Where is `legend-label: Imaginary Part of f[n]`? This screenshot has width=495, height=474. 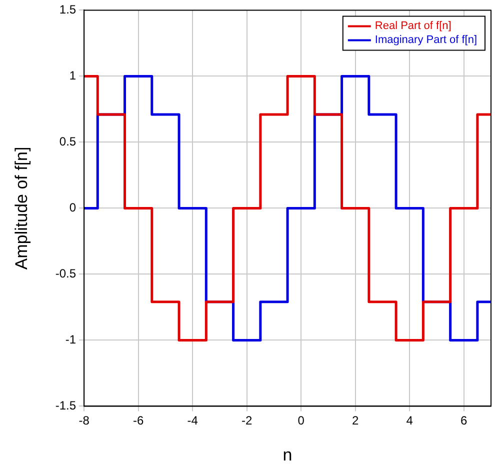
legend-label: Imaginary Part of f[n] is located at coordinates (426, 40).